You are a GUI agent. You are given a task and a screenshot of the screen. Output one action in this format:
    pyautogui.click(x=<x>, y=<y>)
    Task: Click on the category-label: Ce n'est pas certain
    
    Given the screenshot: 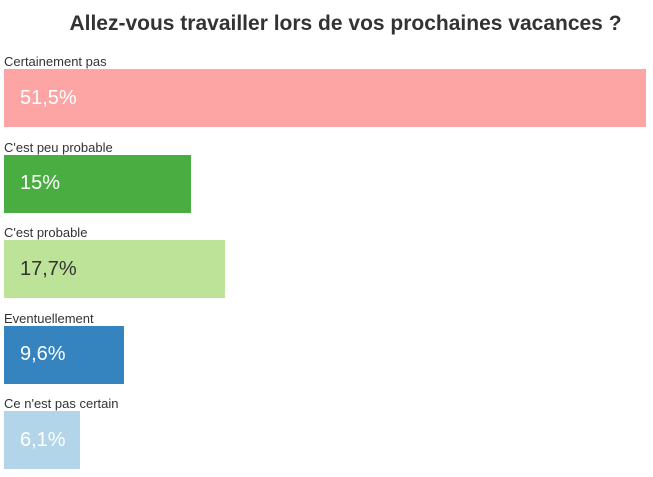 What is the action you would take?
    pyautogui.click(x=61, y=403)
    